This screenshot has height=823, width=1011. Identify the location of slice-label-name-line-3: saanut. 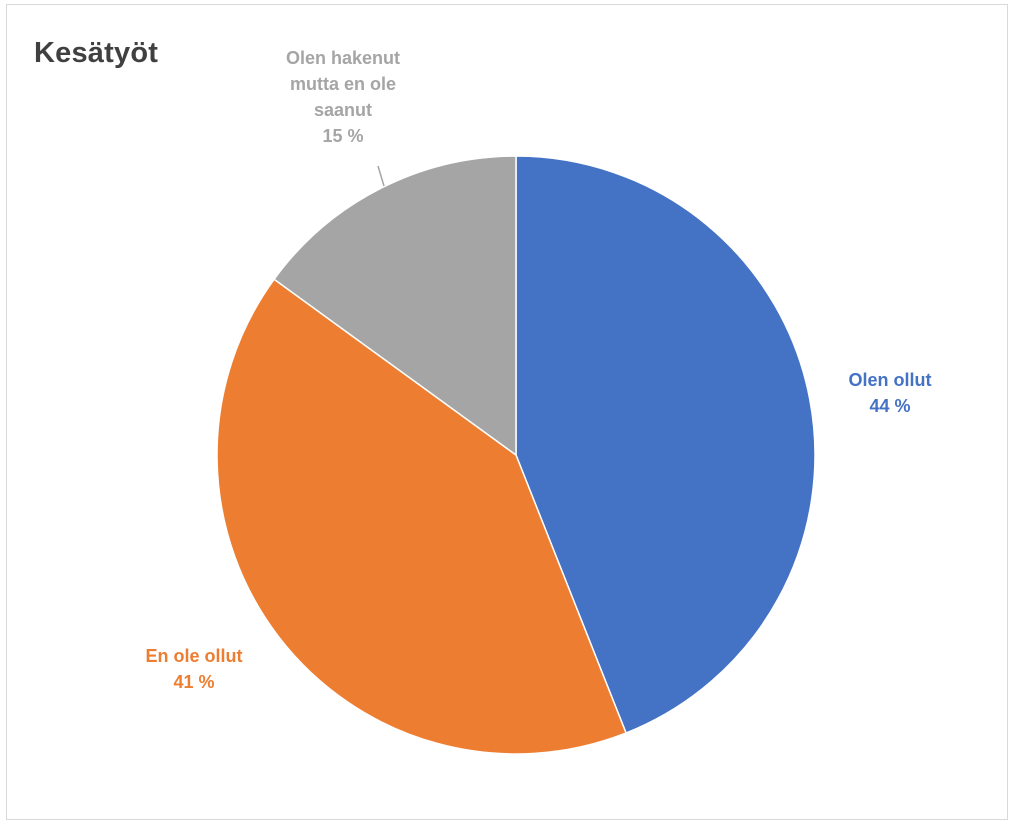
(343, 110).